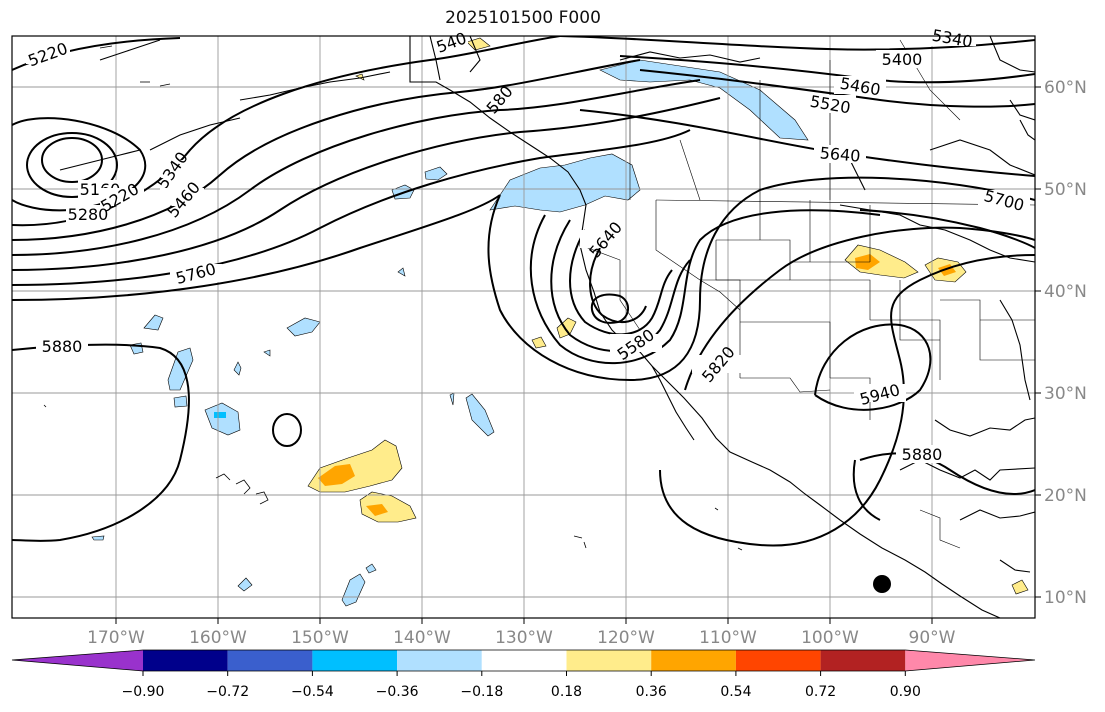  I want to click on lon-label: 120°W, so click(626, 638).